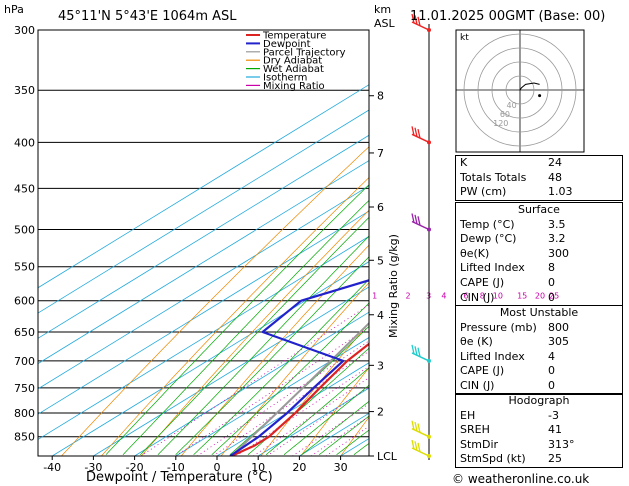  Describe the element at coordinates (408, 296) in the screenshot. I see `mixing-ratio-label: 2` at that location.